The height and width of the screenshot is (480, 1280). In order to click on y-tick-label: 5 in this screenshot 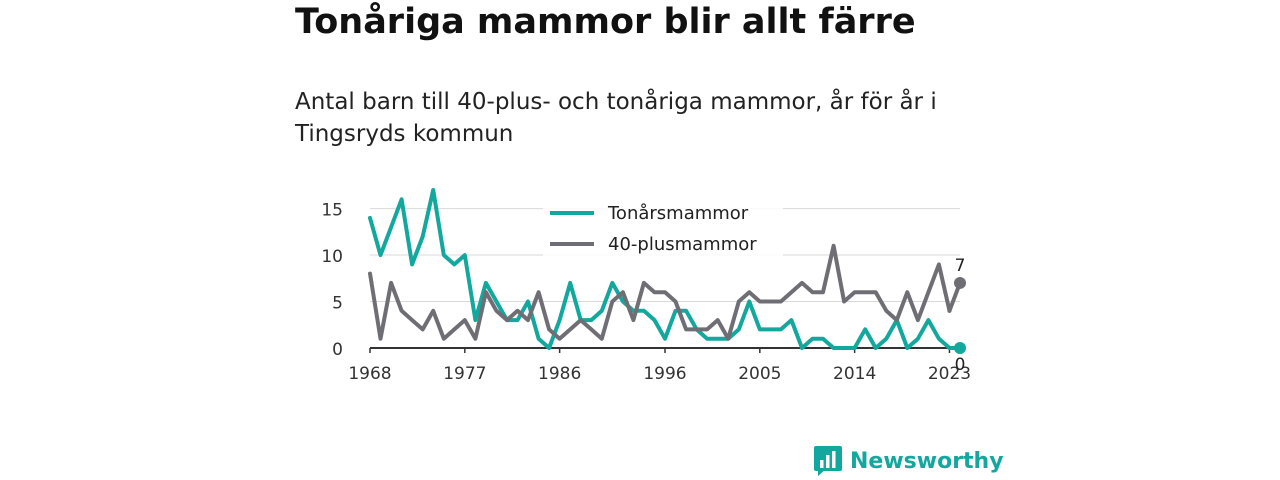, I will do `click(337, 304)`.